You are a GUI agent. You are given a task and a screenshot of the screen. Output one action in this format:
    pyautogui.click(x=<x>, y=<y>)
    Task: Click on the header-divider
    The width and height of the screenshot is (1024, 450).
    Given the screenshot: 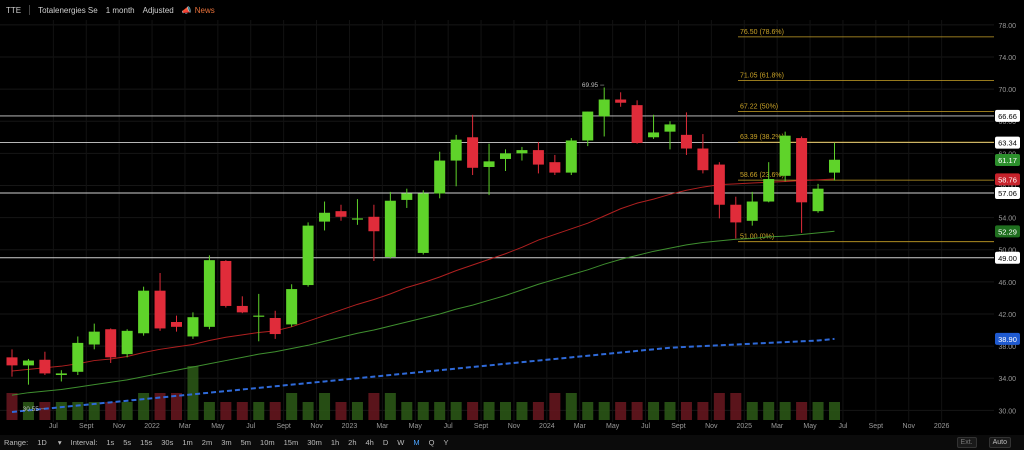 What is the action you would take?
    pyautogui.click(x=30, y=10)
    